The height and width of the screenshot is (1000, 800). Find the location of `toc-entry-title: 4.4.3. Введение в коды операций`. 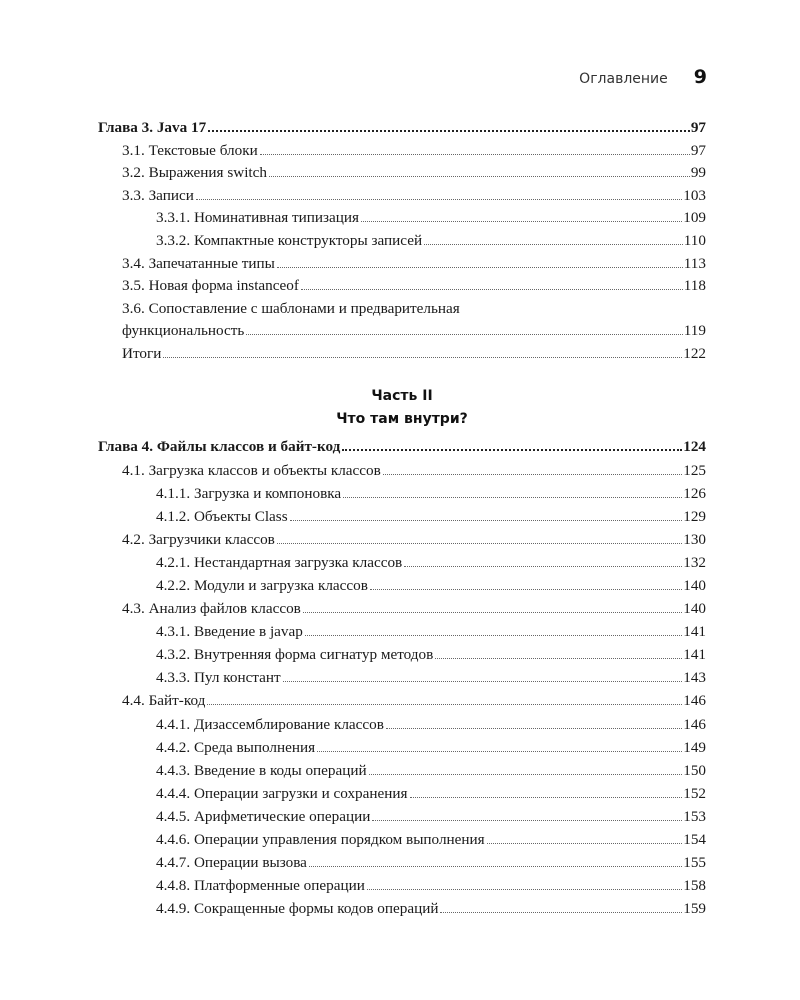

toc-entry-title: 4.4.3. Введение в коды операций is located at coordinates (261, 770).